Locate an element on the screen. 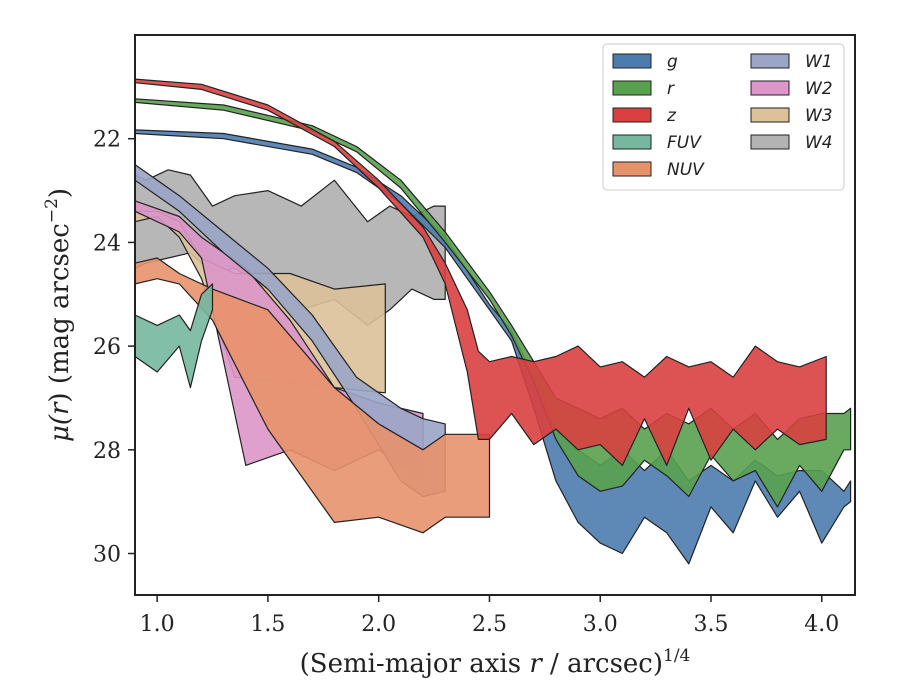 The height and width of the screenshot is (700, 900). x-tick-label: 4.0 is located at coordinates (821, 624).